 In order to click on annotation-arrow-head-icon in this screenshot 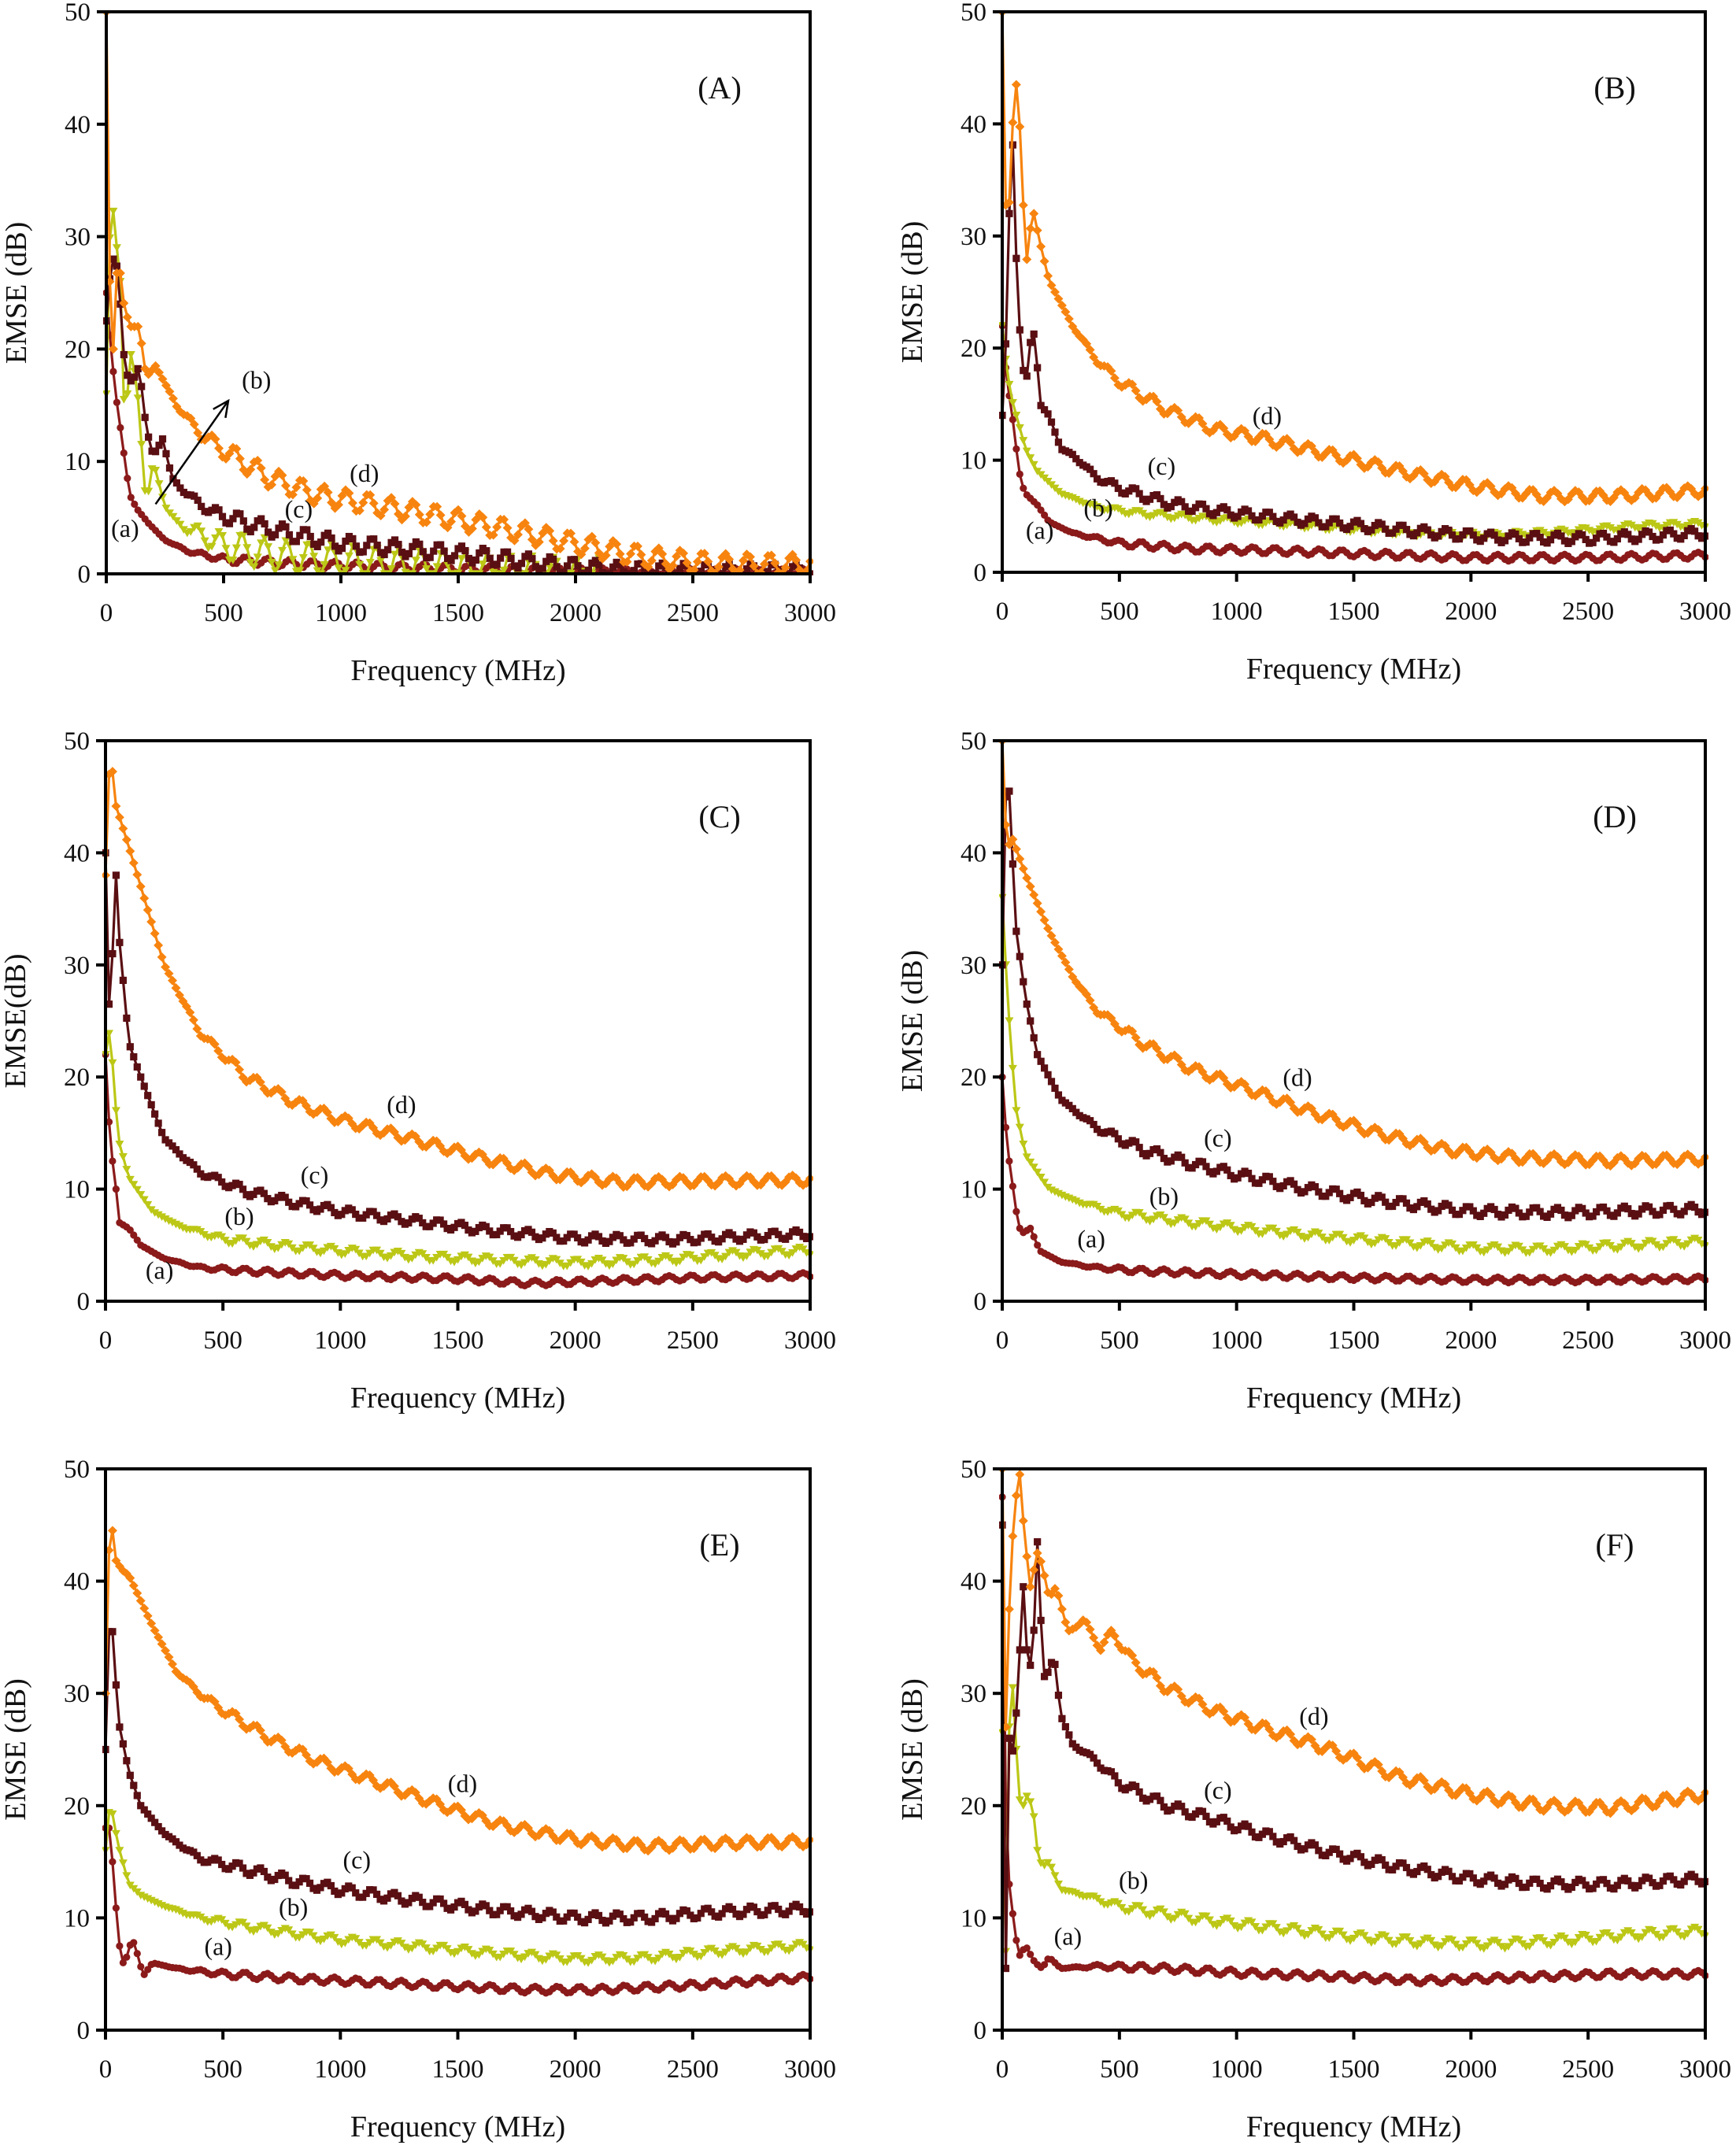, I will do `click(222, 408)`.